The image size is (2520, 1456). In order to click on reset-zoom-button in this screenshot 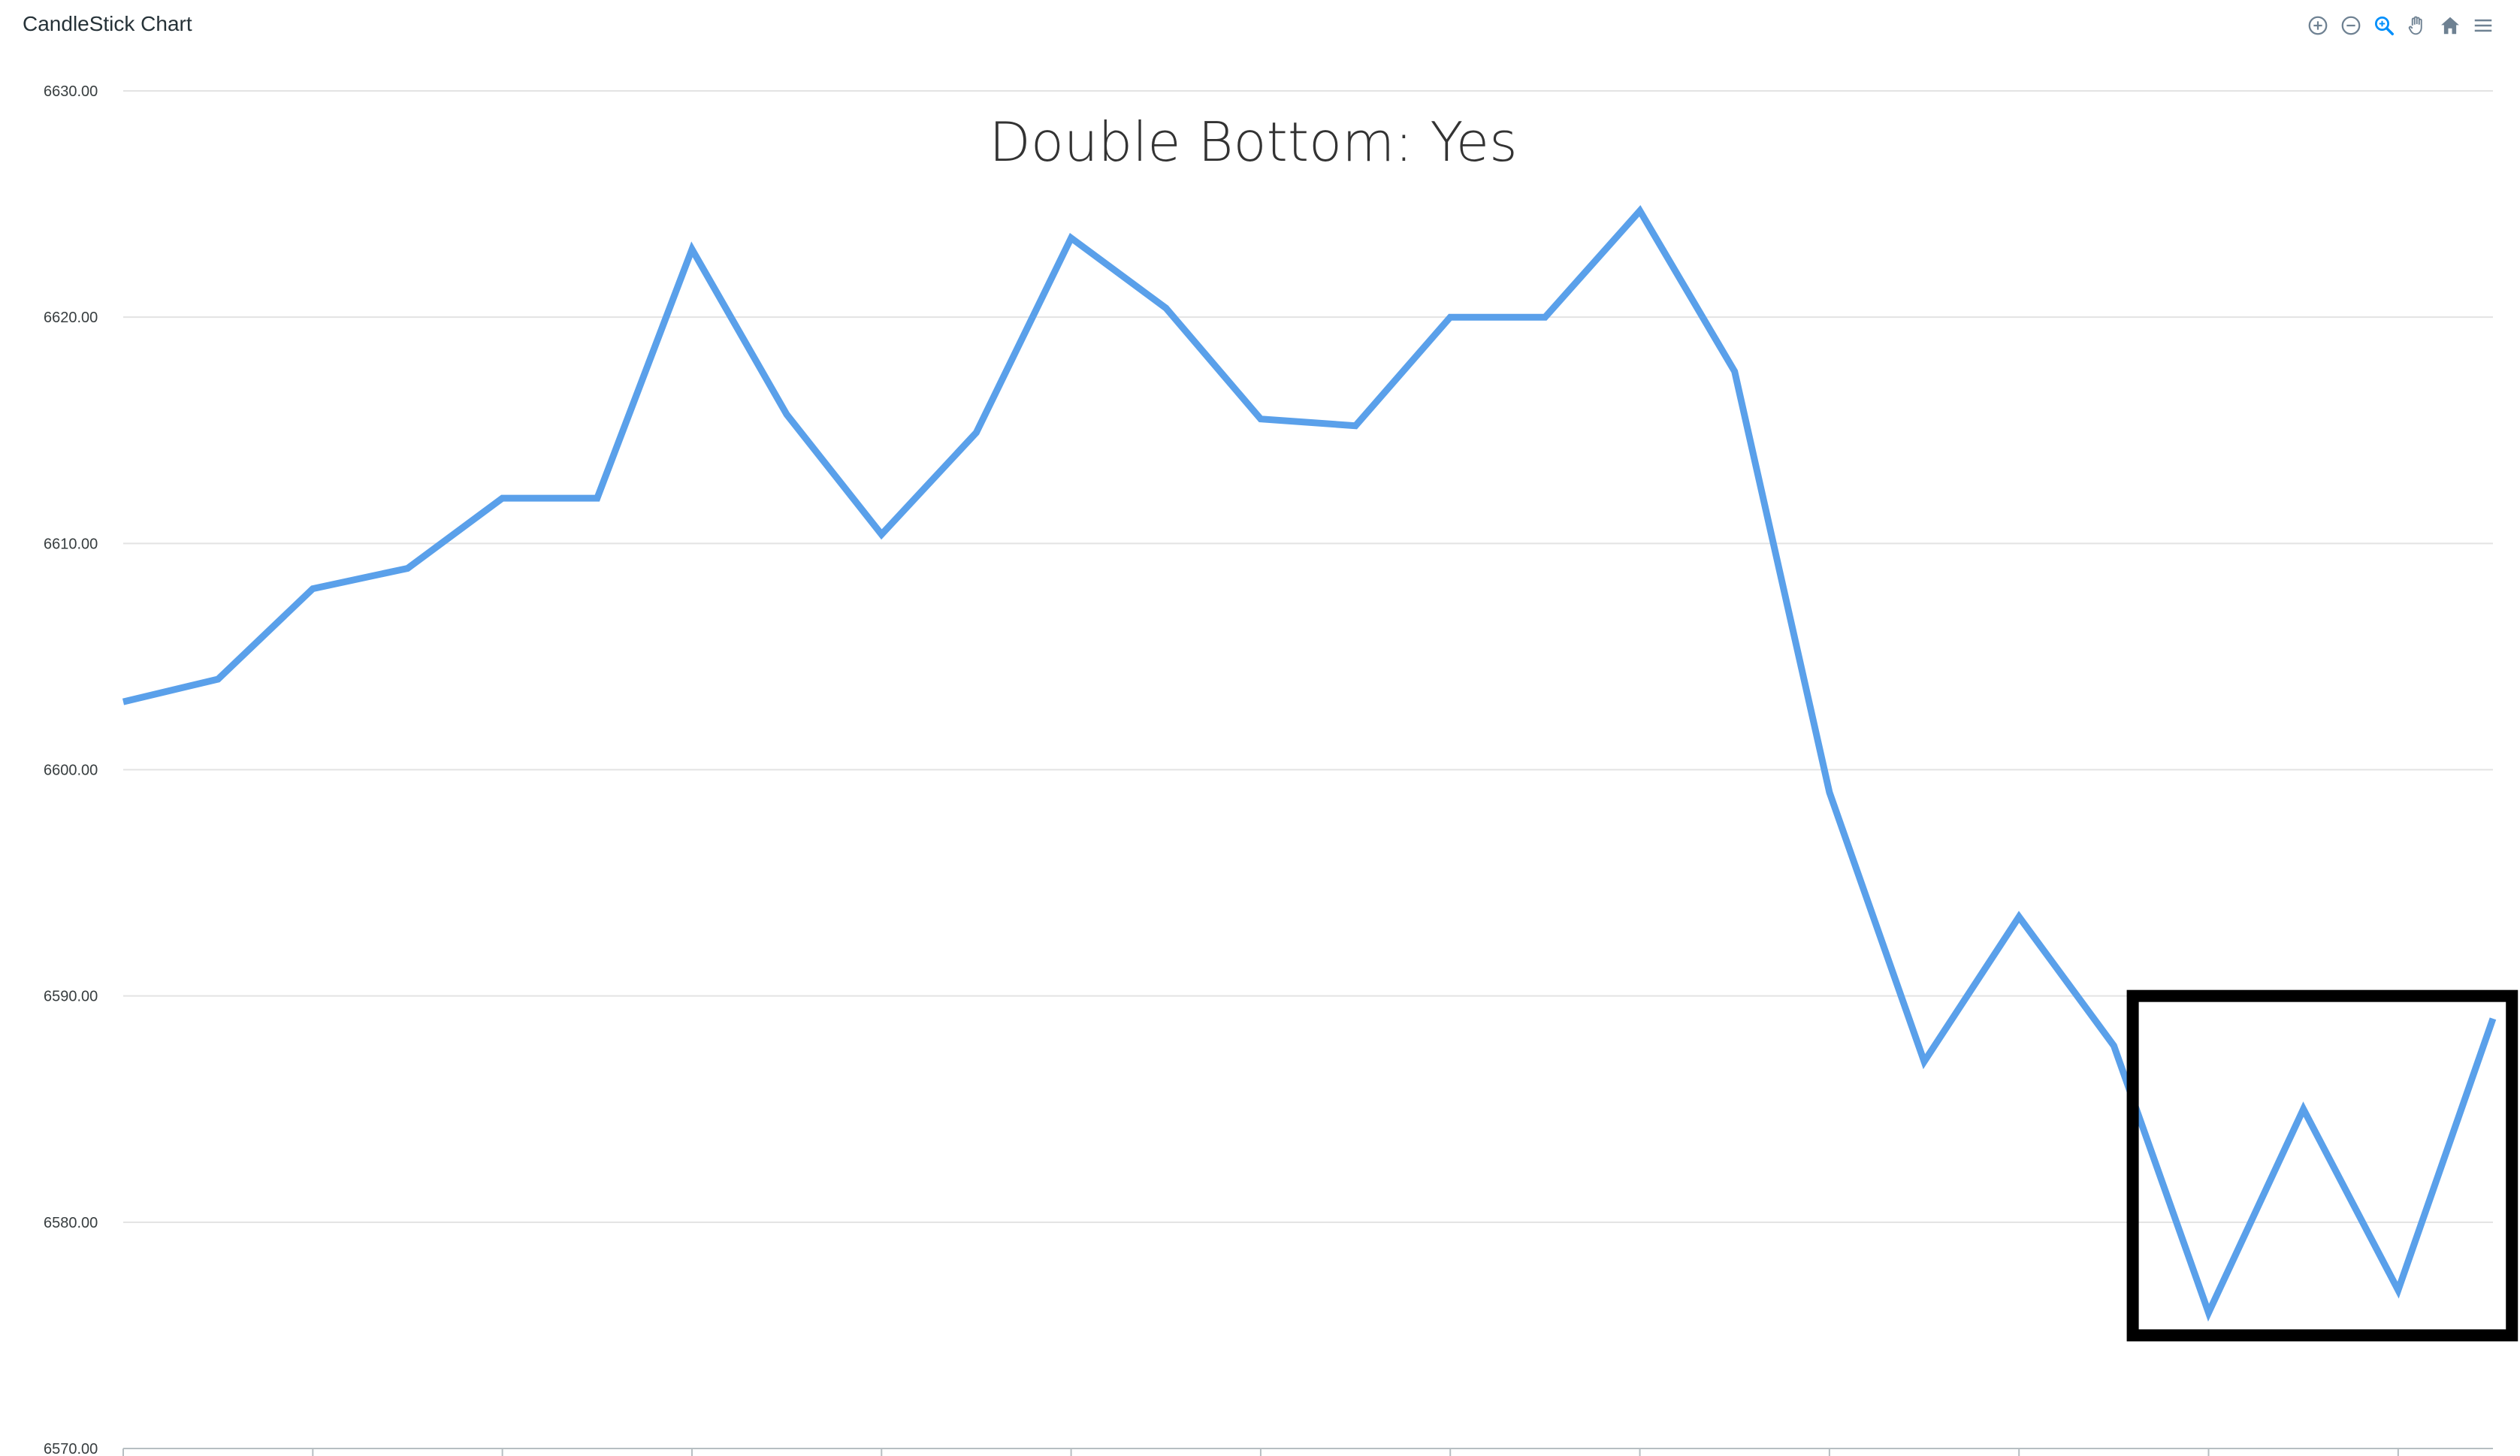, I will do `click(2450, 25)`.